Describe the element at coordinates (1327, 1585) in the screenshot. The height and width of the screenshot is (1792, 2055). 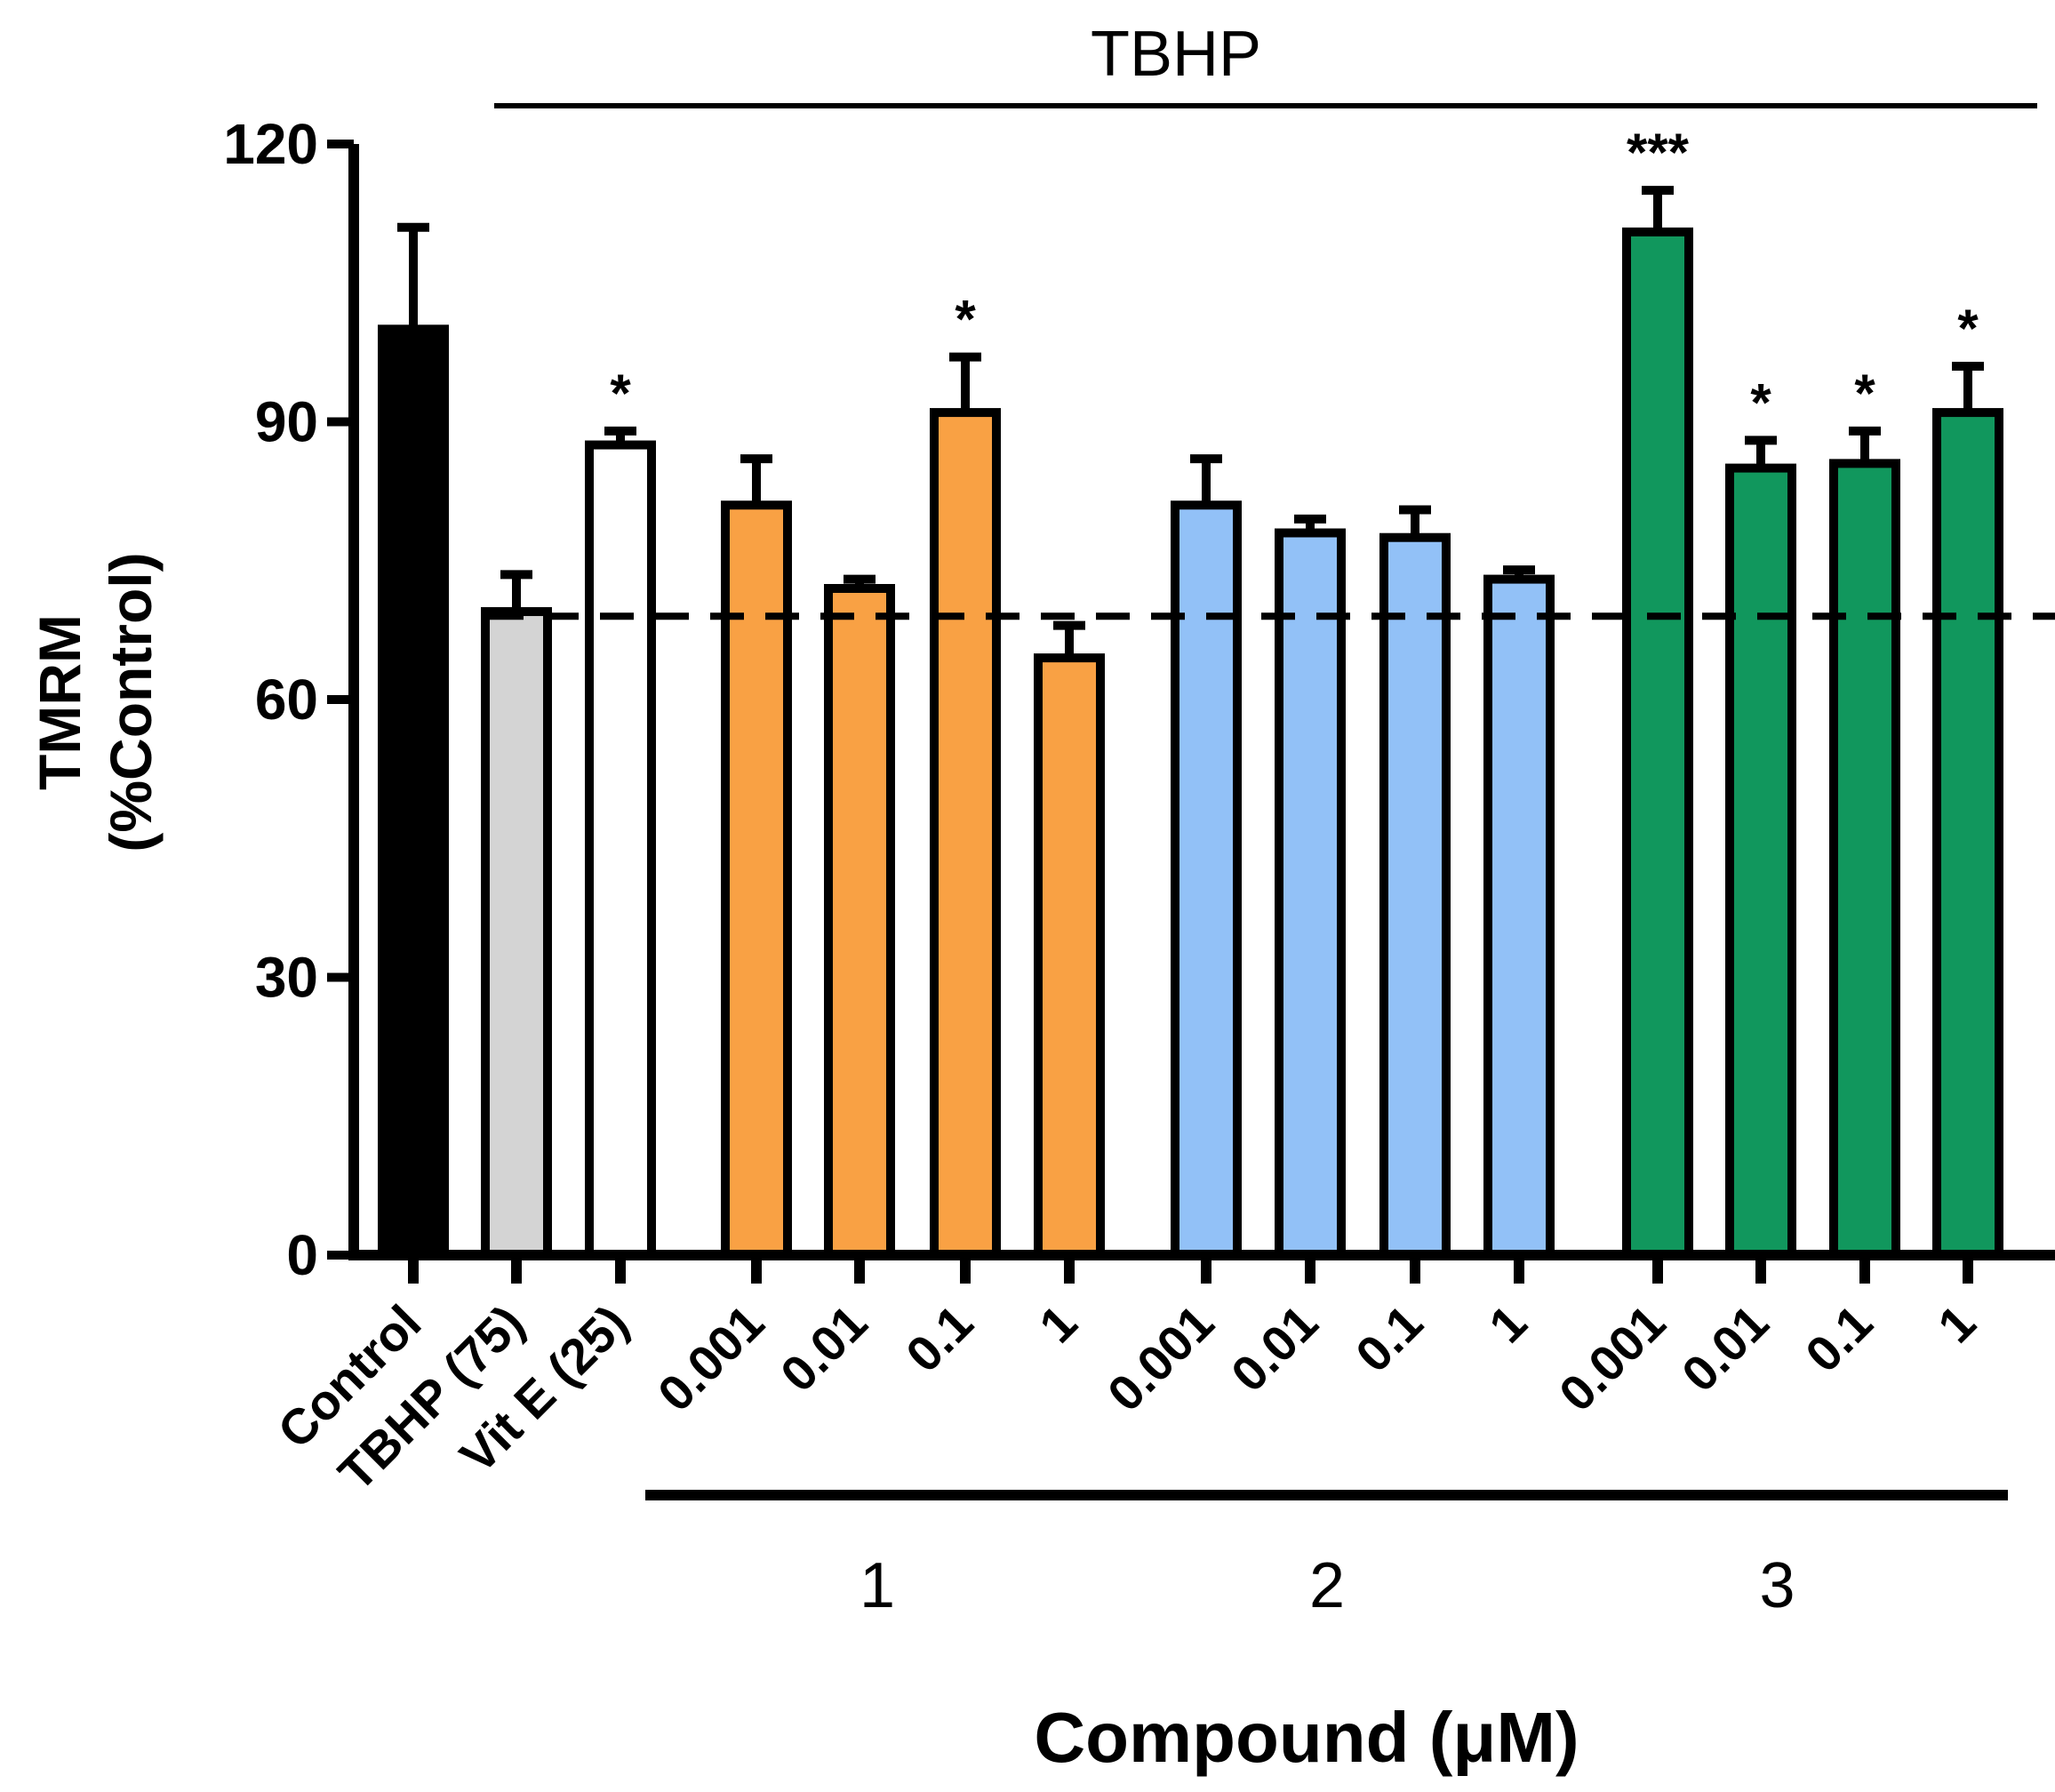
I see `group-label: 2` at that location.